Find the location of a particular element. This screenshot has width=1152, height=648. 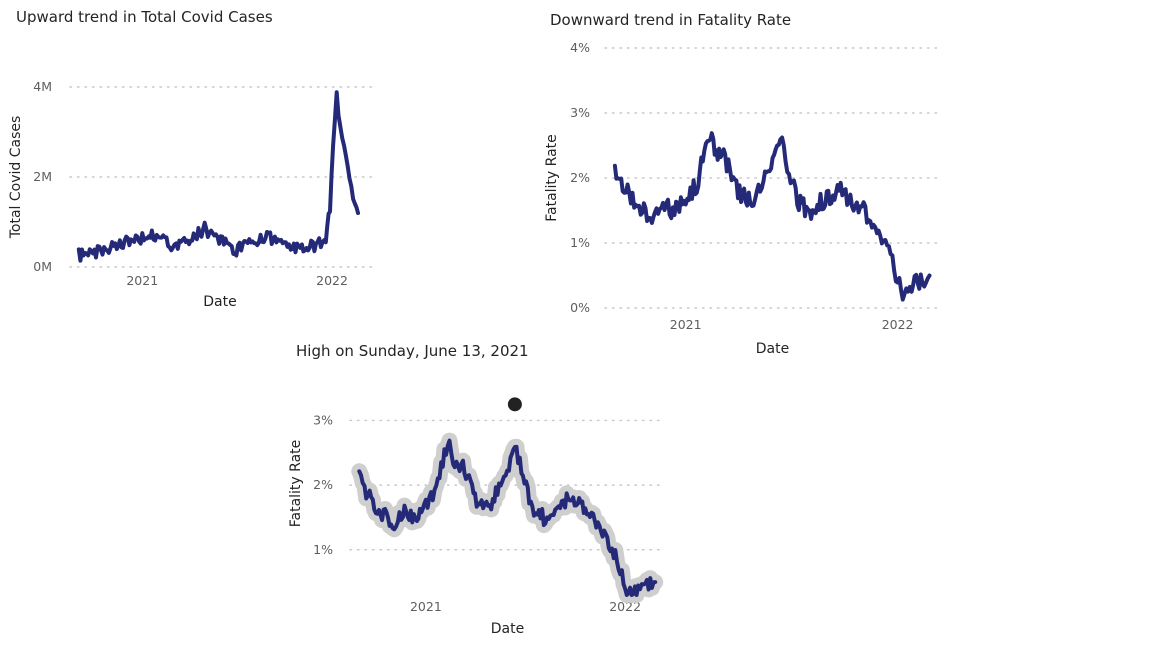

chart3-title: High on Sunday, June 13, 2021 is located at coordinates (412, 351).